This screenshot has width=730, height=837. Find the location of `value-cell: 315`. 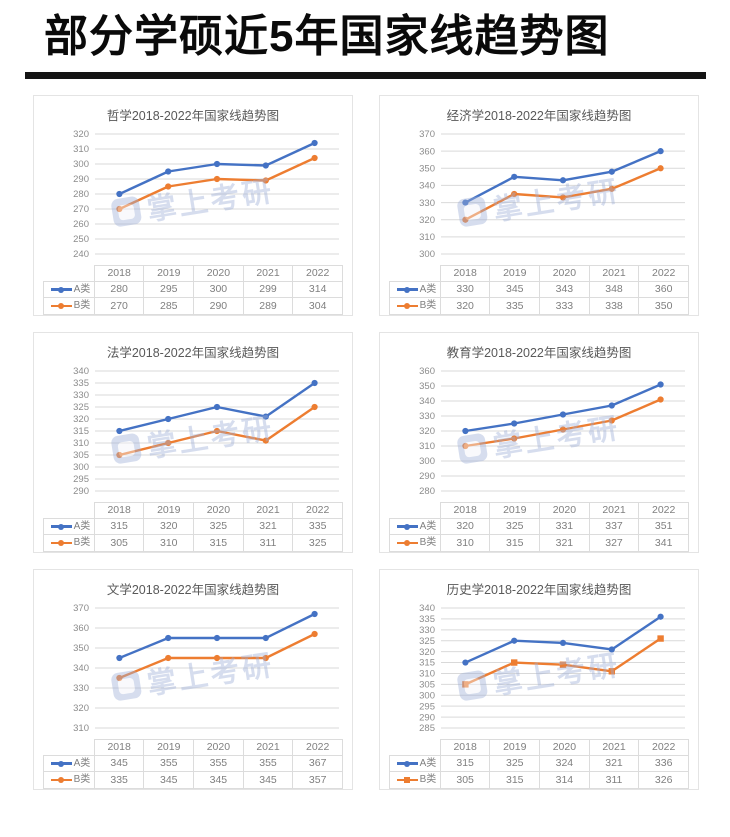

value-cell: 315 is located at coordinates (515, 780).